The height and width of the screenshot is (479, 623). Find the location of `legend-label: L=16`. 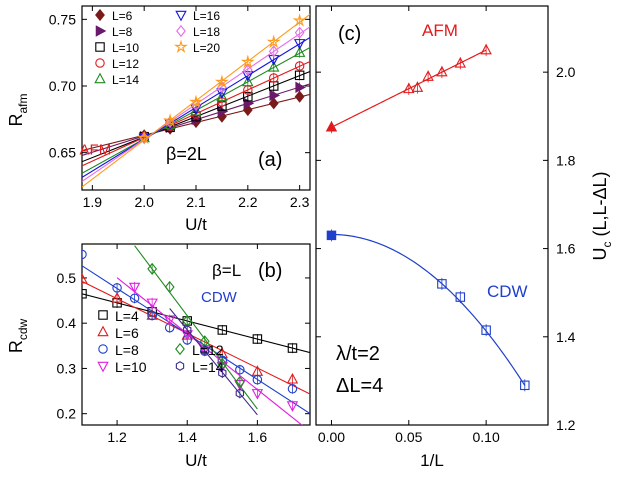

legend-label: L=16 is located at coordinates (206, 16).